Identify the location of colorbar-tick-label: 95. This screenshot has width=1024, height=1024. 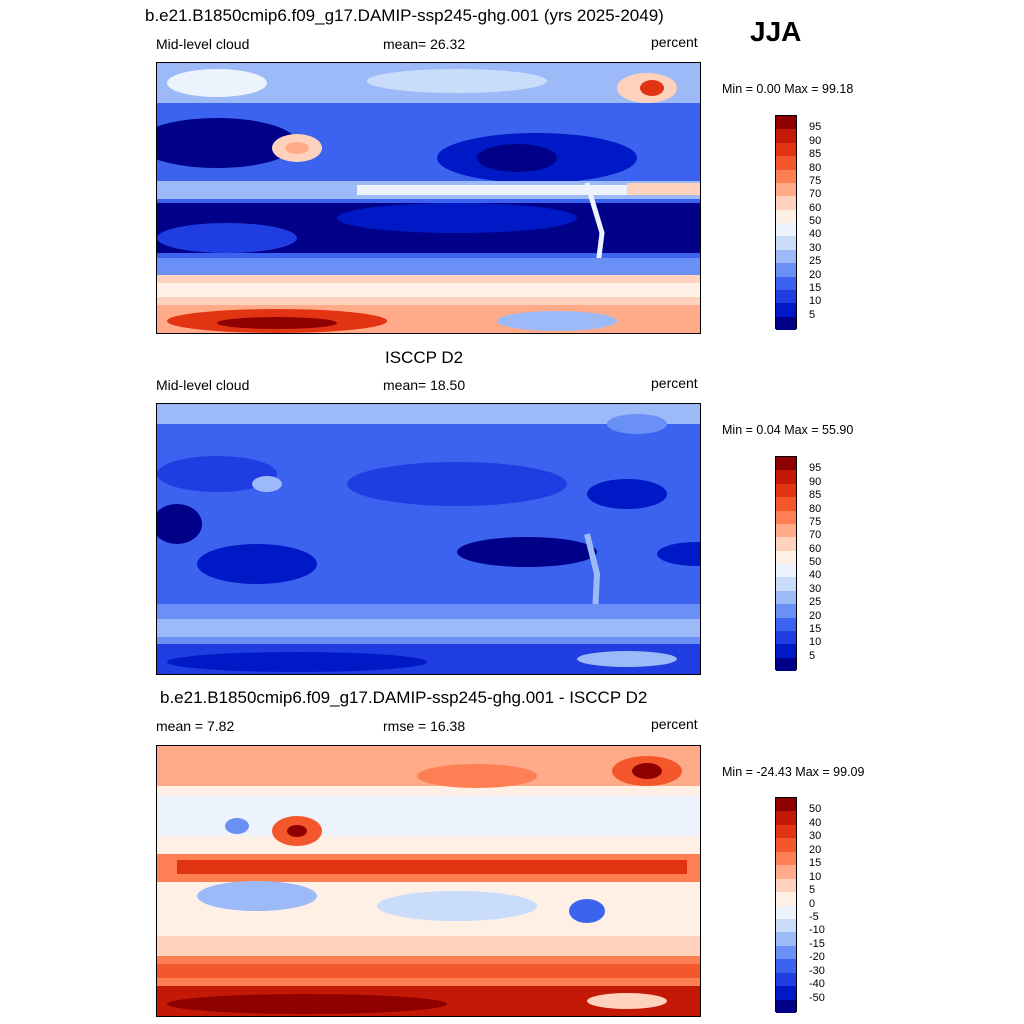
(815, 468).